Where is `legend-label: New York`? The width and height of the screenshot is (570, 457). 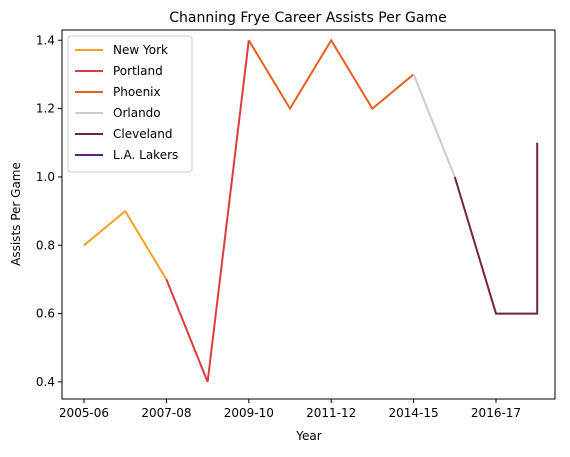
legend-label: New York is located at coordinates (140, 50).